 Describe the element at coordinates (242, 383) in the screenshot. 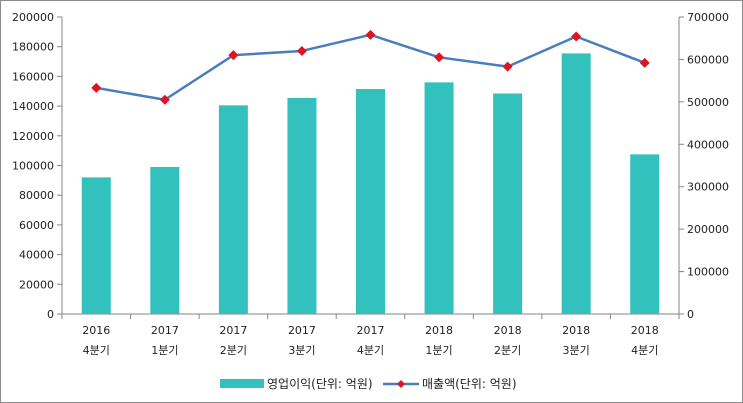

I see `legend-swatch-bar` at that location.